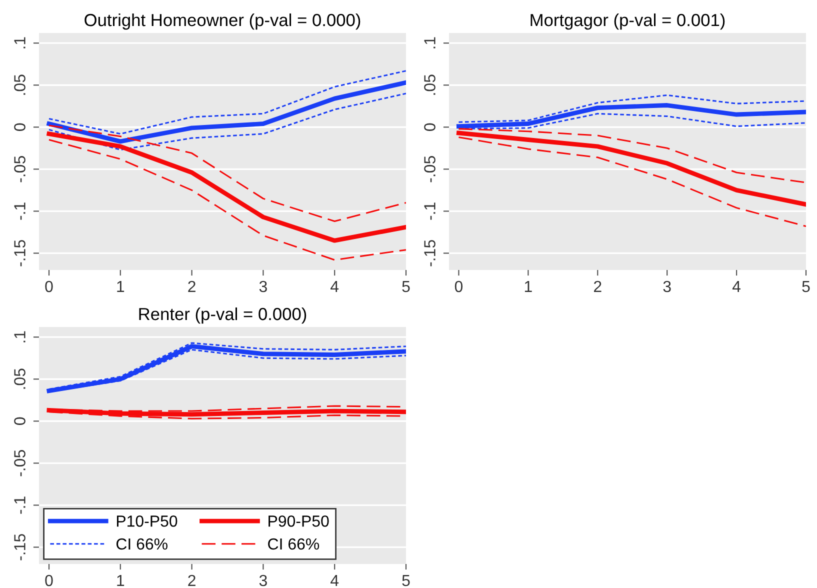  What do you see at coordinates (147, 521) in the screenshot?
I see `legend-label: P10-P50` at bounding box center [147, 521].